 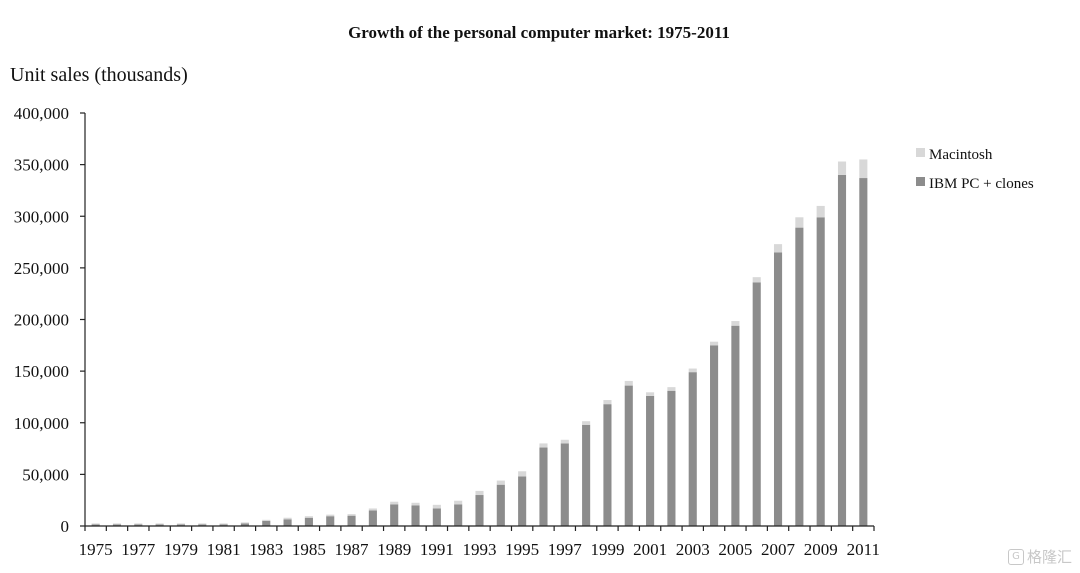 I want to click on bar-ibm-pc-clones-1997, so click(x=564, y=484).